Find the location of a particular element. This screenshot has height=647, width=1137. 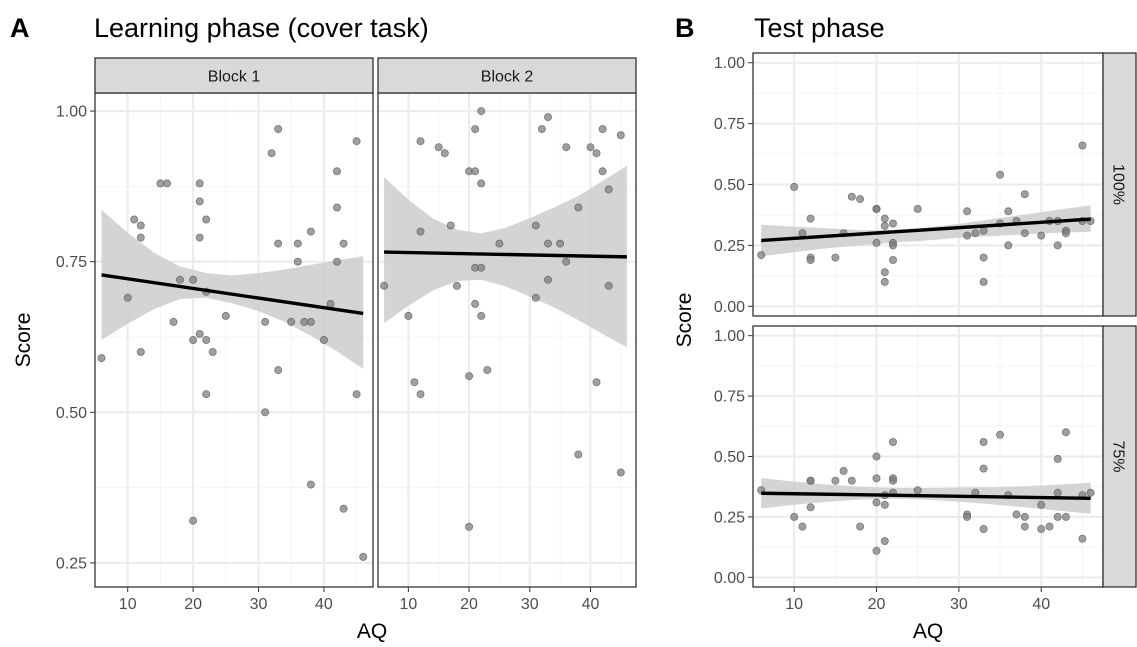

facet-4-plot-content is located at coordinates (926, 491).